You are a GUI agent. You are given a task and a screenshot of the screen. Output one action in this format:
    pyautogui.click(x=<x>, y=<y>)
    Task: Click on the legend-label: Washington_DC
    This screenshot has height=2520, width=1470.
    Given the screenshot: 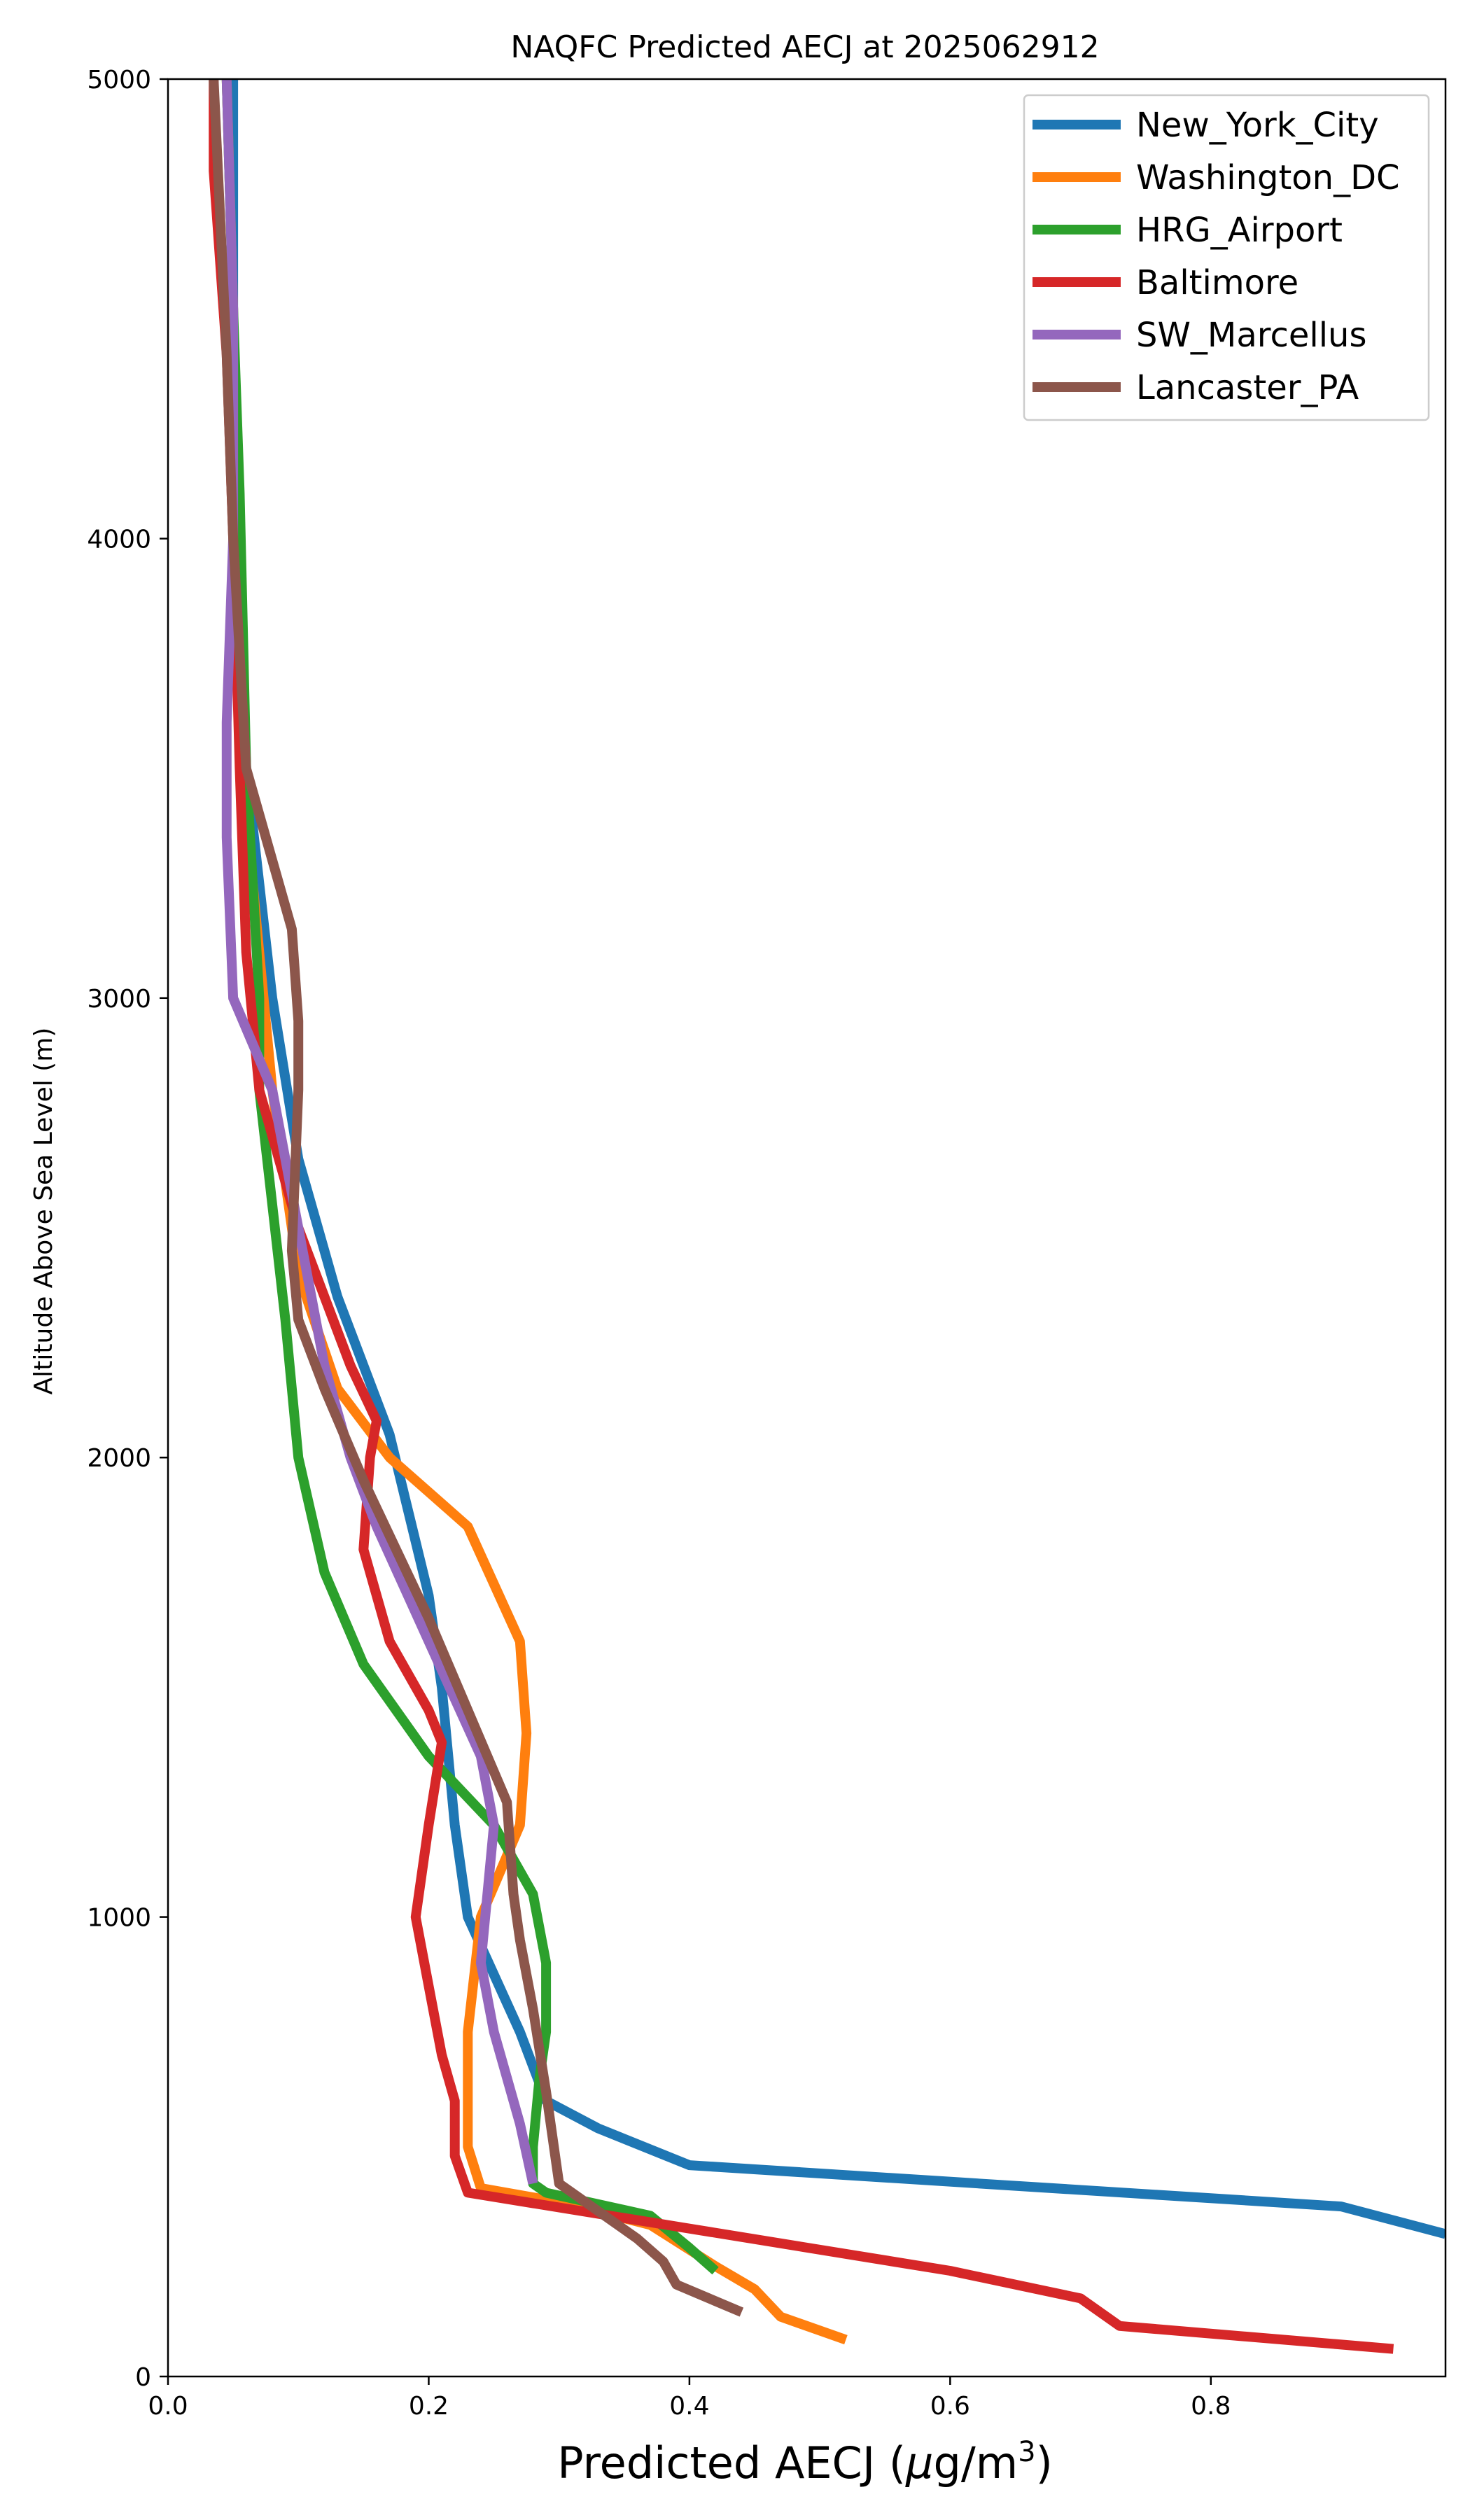 What is the action you would take?
    pyautogui.click(x=1268, y=177)
    